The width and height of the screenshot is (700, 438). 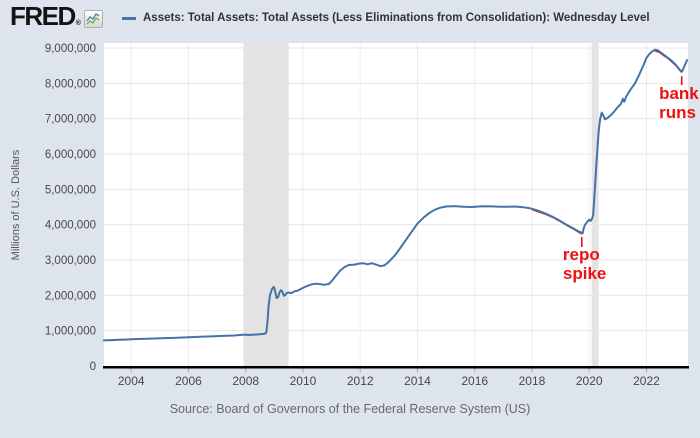 I want to click on y-tick-label: 3,000,000, so click(x=70, y=261).